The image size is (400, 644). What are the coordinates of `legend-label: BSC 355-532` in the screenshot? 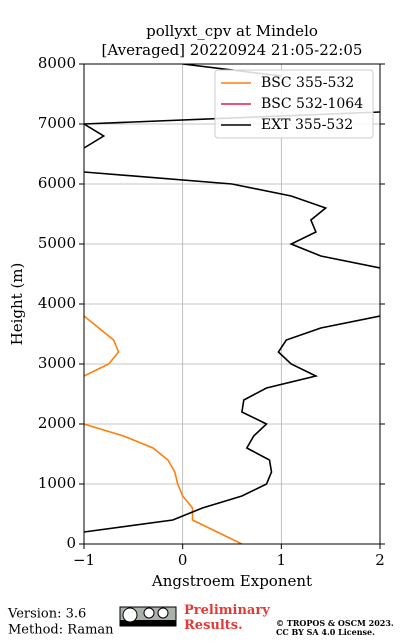 It's located at (307, 83).